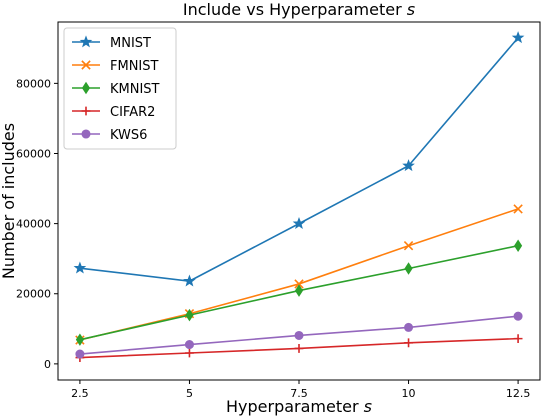 This screenshot has height=417, width=550. I want to click on y-tick-label: 60000, so click(33, 153).